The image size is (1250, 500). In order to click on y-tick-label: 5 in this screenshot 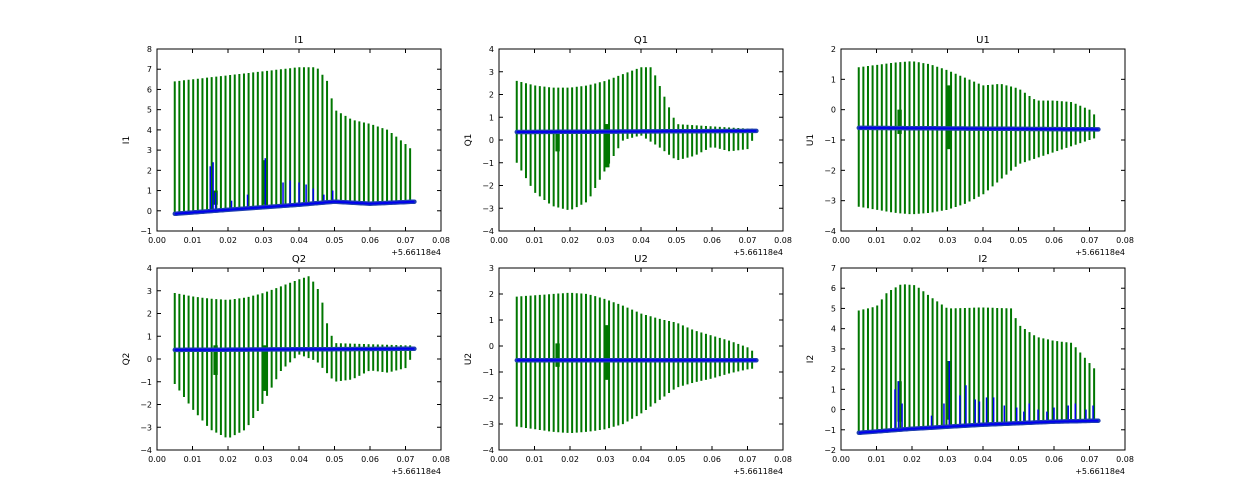, I will do `click(149, 110)`.